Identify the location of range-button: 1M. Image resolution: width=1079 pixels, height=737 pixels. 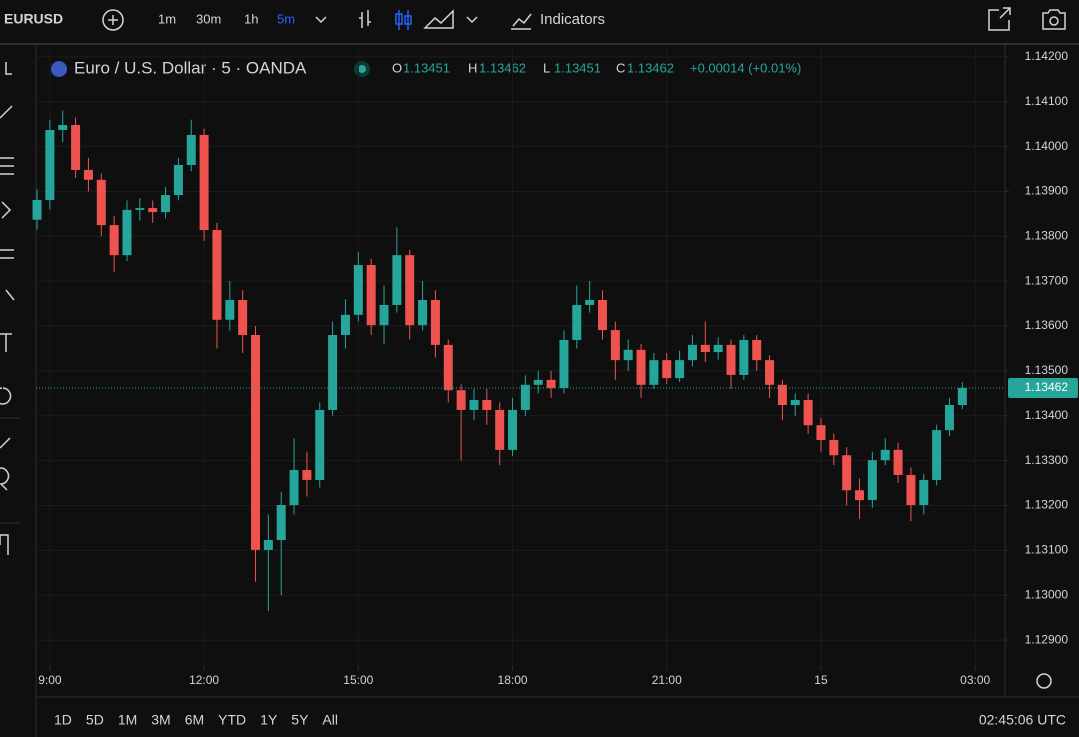
(127, 720).